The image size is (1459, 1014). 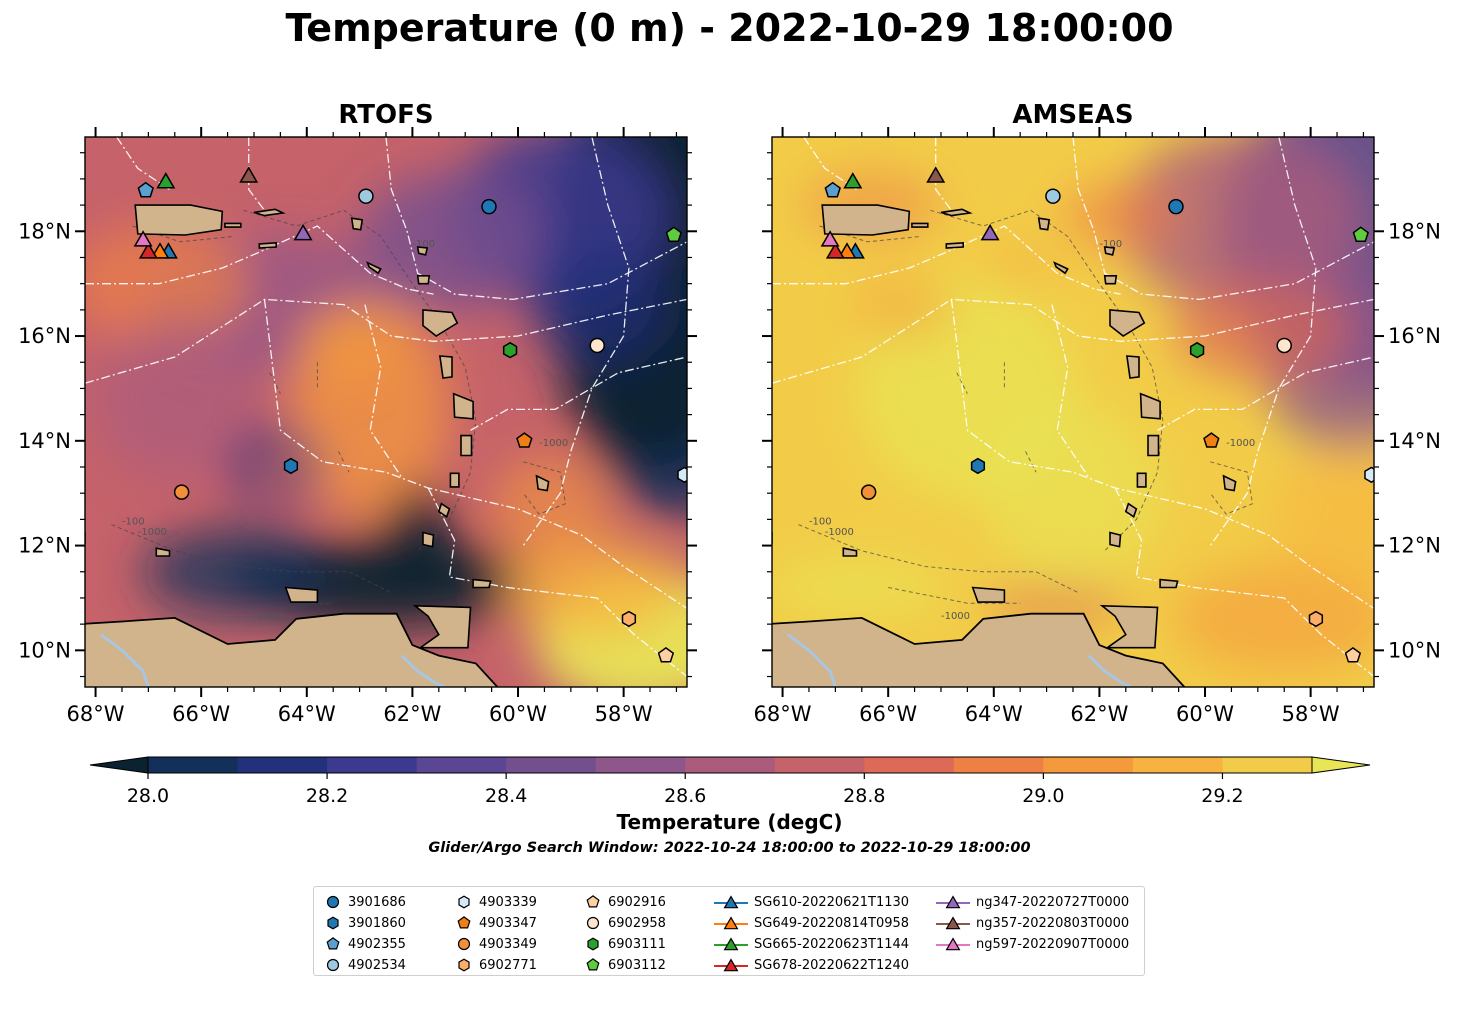 What do you see at coordinates (740, 520) in the screenshot?
I see `island-aruba-curacao` at bounding box center [740, 520].